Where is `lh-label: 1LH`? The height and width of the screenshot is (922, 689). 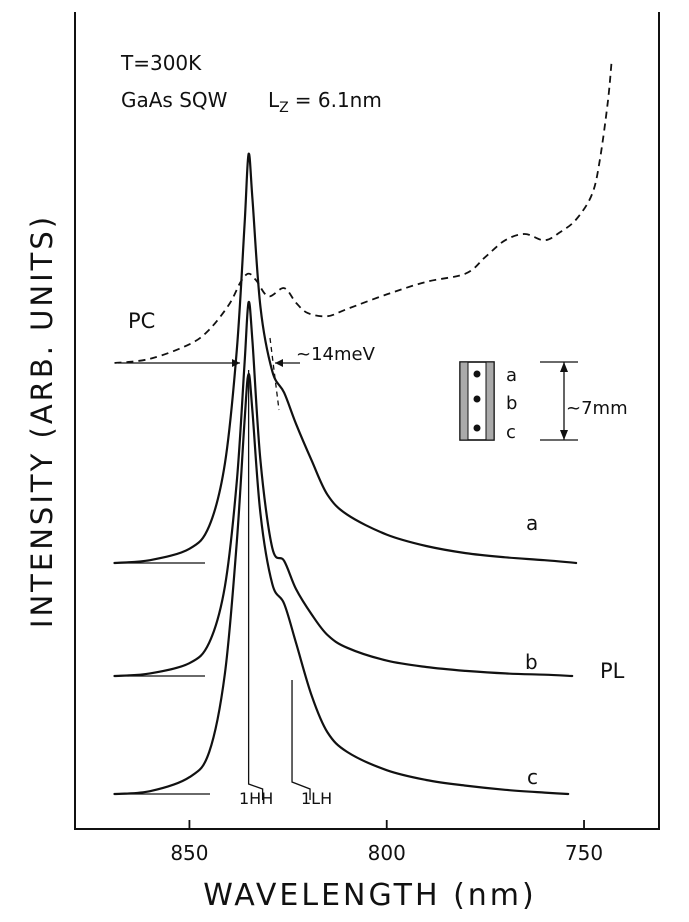
lh-label: 1LH is located at coordinates (316, 798).